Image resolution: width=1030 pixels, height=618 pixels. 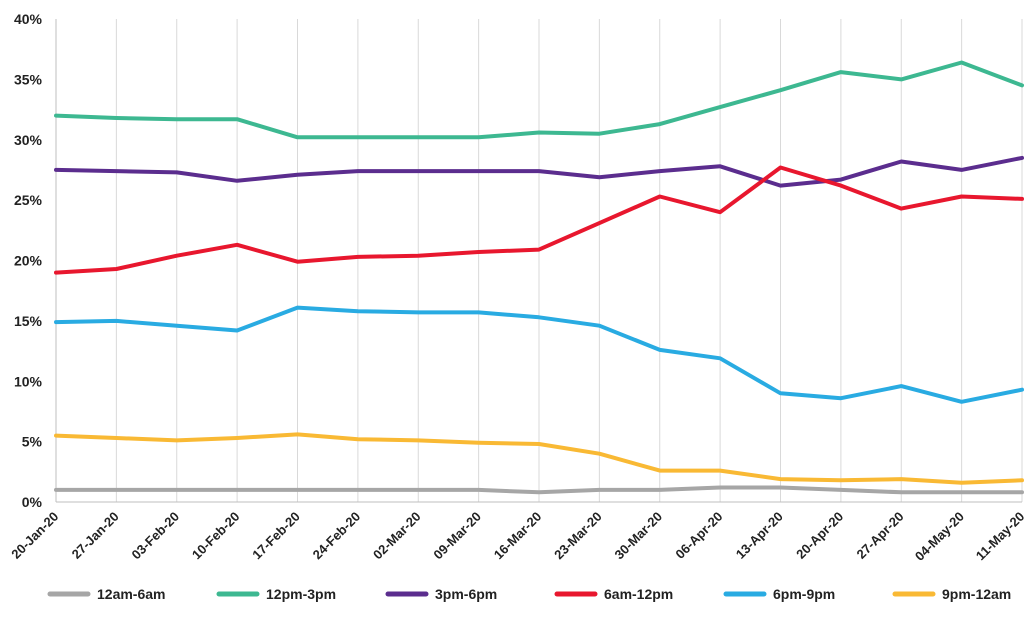 What do you see at coordinates (698, 535) in the screenshot?
I see `x-tick-label: 06-Apr-20` at bounding box center [698, 535].